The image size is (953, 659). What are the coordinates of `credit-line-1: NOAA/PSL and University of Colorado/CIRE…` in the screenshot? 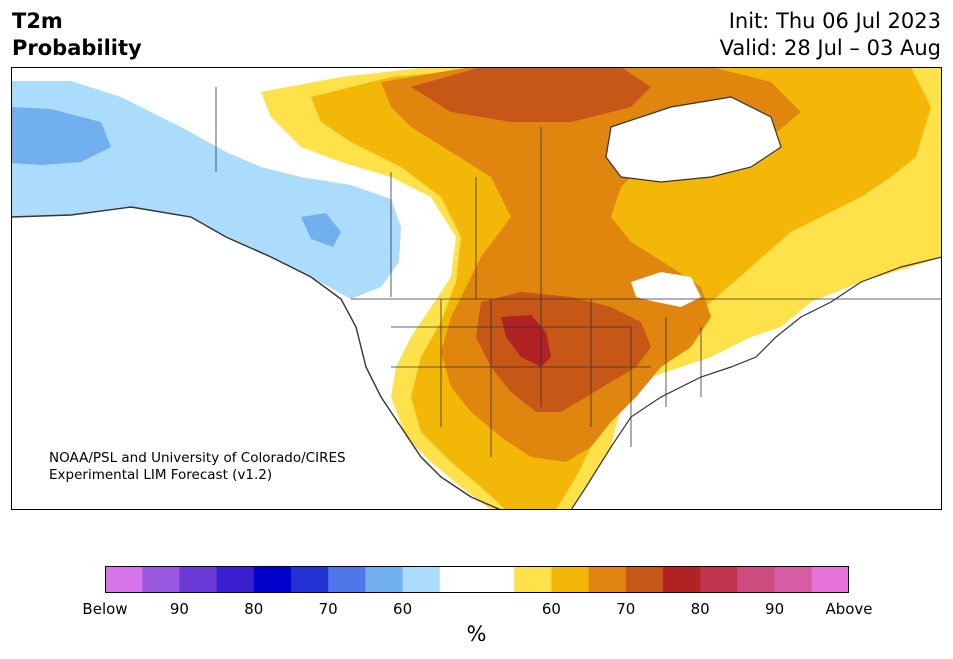 It's located at (197, 458).